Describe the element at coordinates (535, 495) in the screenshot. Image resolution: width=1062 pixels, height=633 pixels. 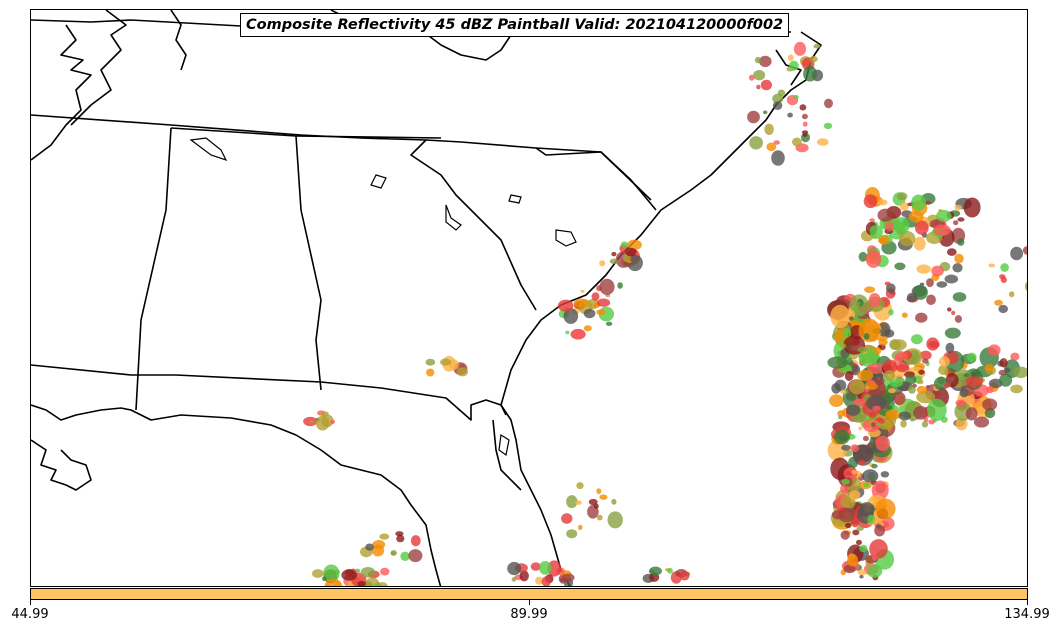
I see `florida-east-coast` at that location.